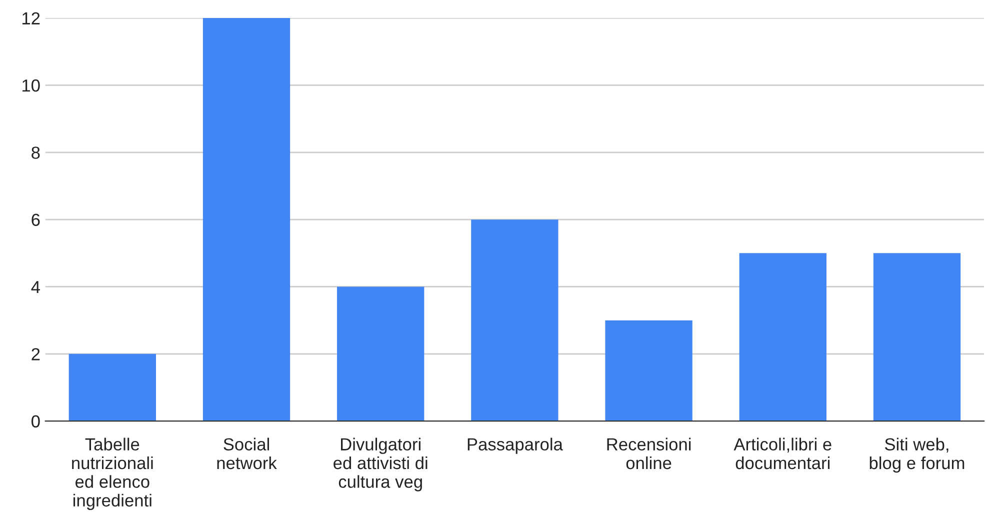 This screenshot has height=531, width=986. What do you see at coordinates (35, 287) in the screenshot?
I see `y-tick-label: 4` at bounding box center [35, 287].